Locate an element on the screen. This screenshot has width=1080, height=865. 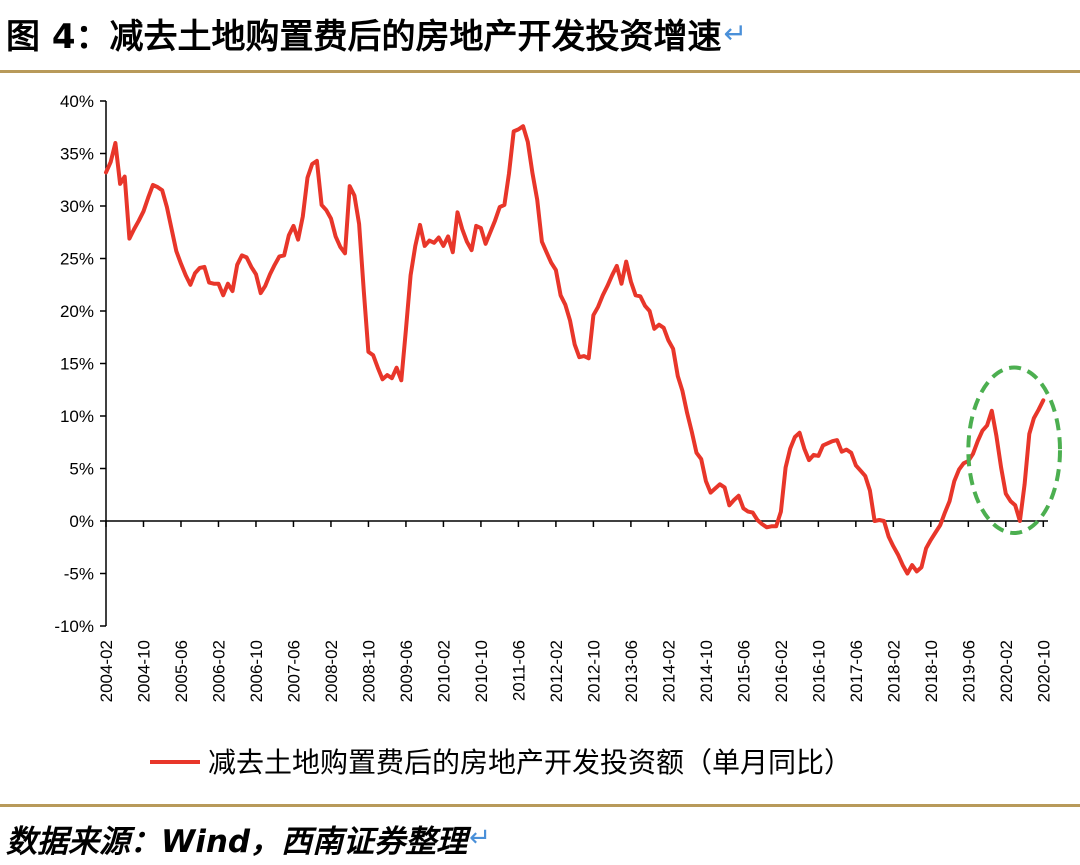
y-tick-label: -10% is located at coordinates (74, 626).